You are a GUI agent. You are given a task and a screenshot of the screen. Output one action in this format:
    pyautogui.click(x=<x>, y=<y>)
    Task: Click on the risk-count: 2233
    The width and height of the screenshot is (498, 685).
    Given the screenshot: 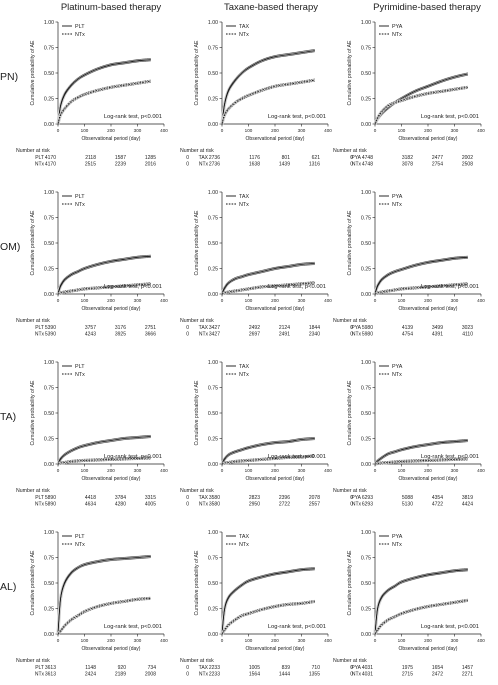 What is the action you would take?
    pyautogui.click(x=214, y=675)
    